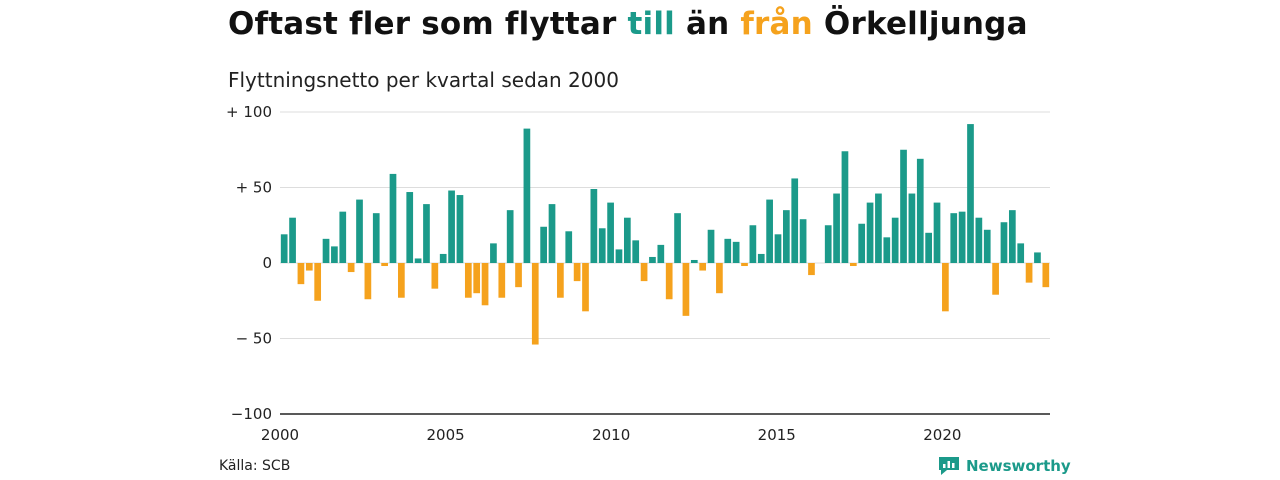 This screenshot has width=1280, height=480. I want to click on chart-subtitle: Flyttningsnetto per kvartal sedan 2000, so click(423, 80).